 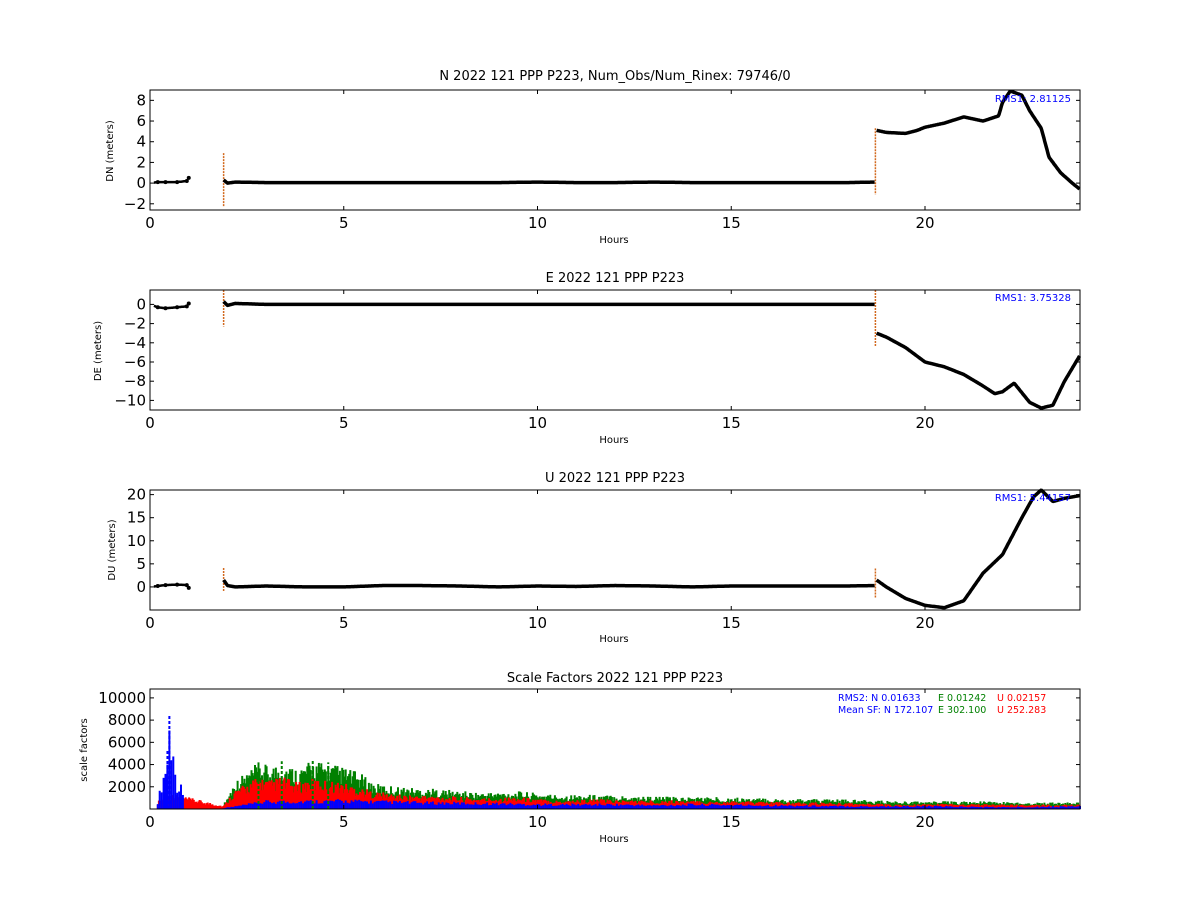 What do you see at coordinates (141, 121) in the screenshot?
I see `y-tick-label: 6` at bounding box center [141, 121].